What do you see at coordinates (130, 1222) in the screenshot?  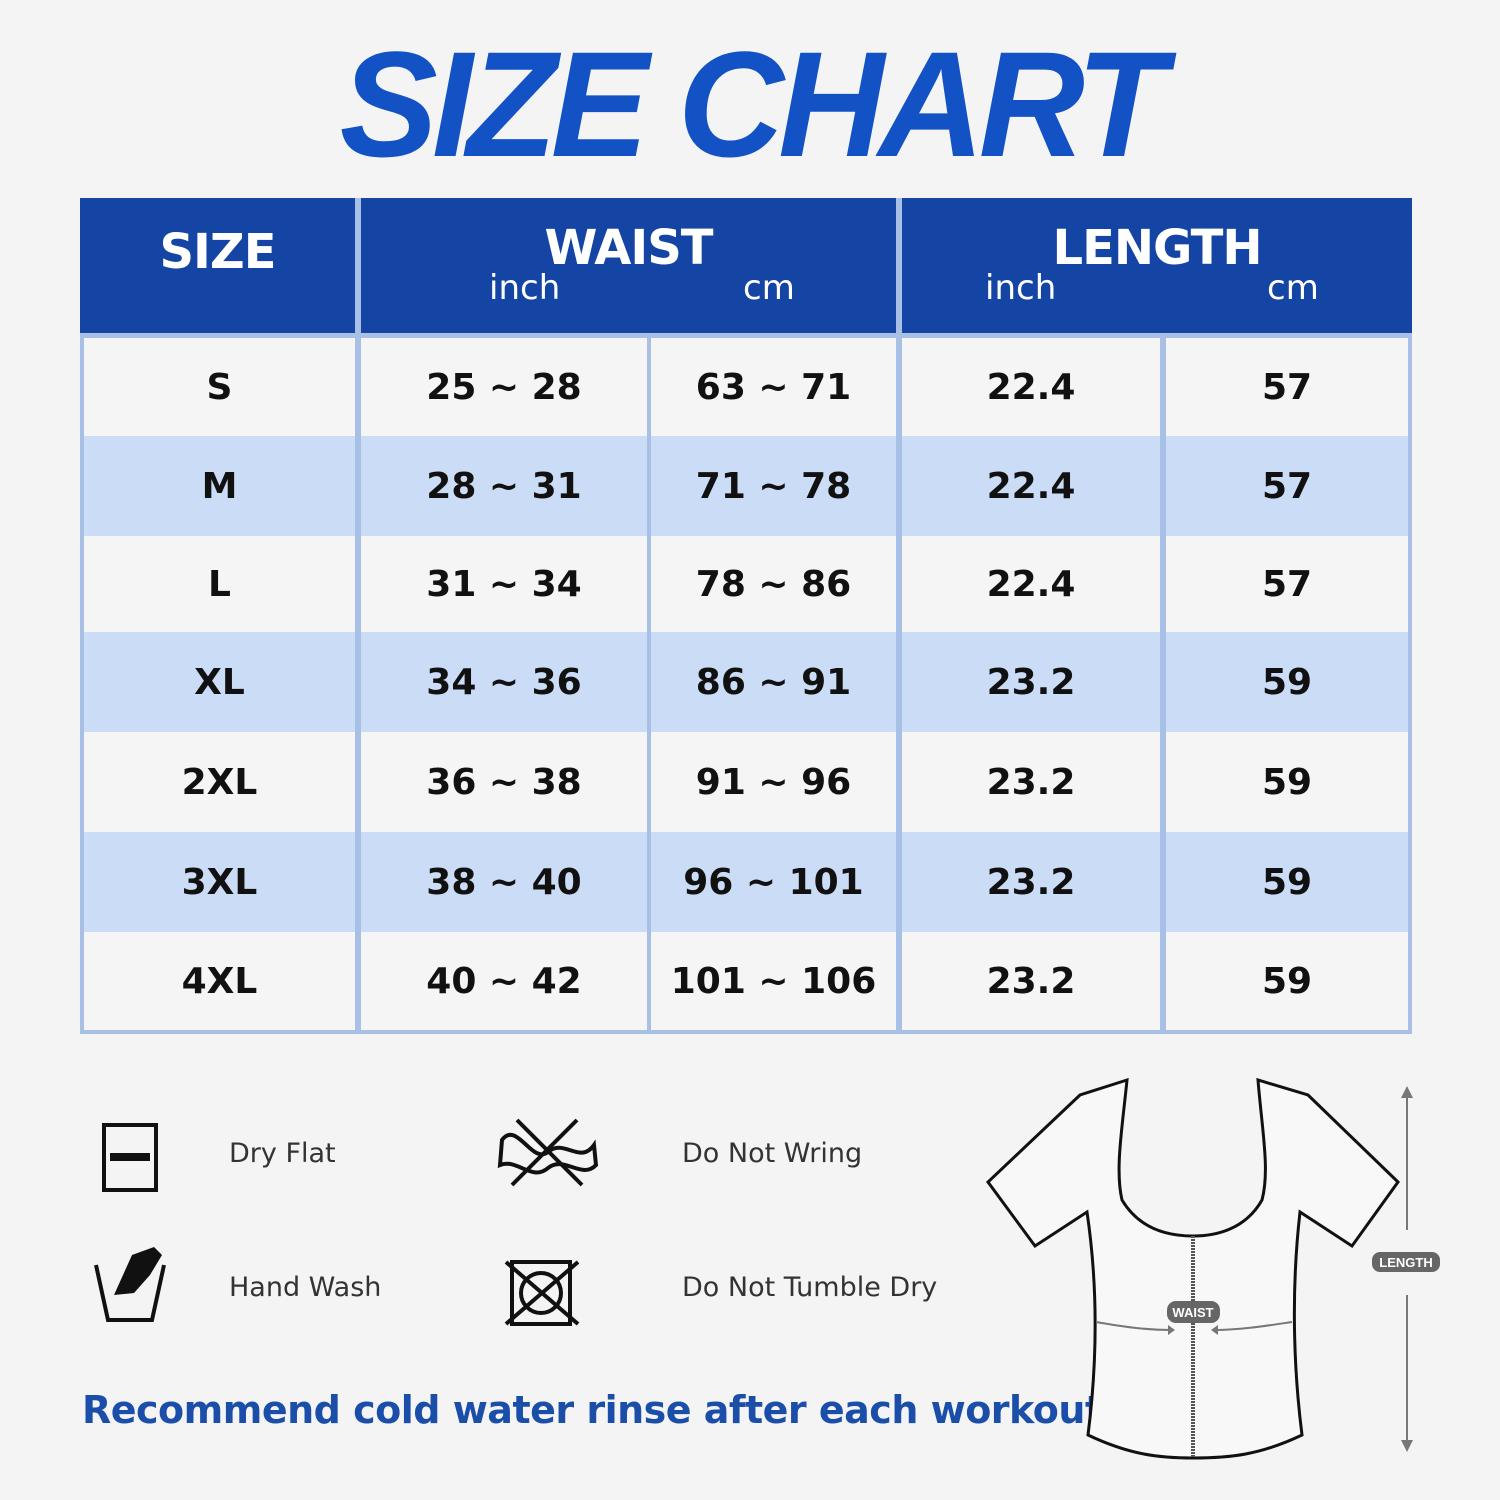 I see `care-icons-left` at bounding box center [130, 1222].